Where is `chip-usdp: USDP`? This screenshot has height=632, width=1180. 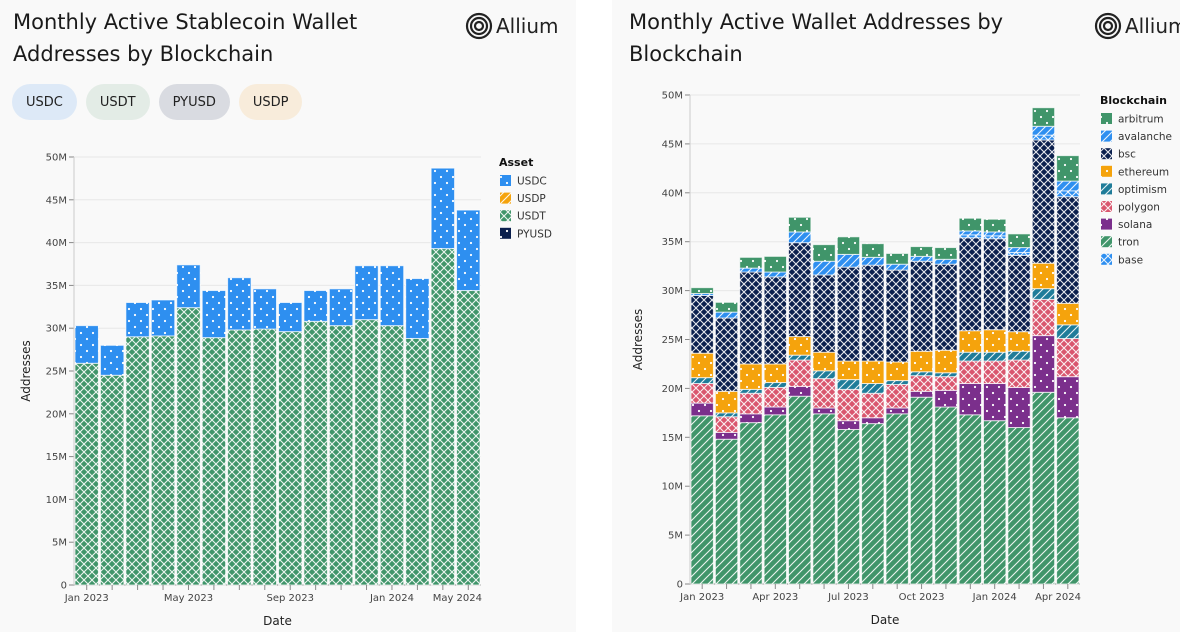
chip-usdp: USDP is located at coordinates (270, 102).